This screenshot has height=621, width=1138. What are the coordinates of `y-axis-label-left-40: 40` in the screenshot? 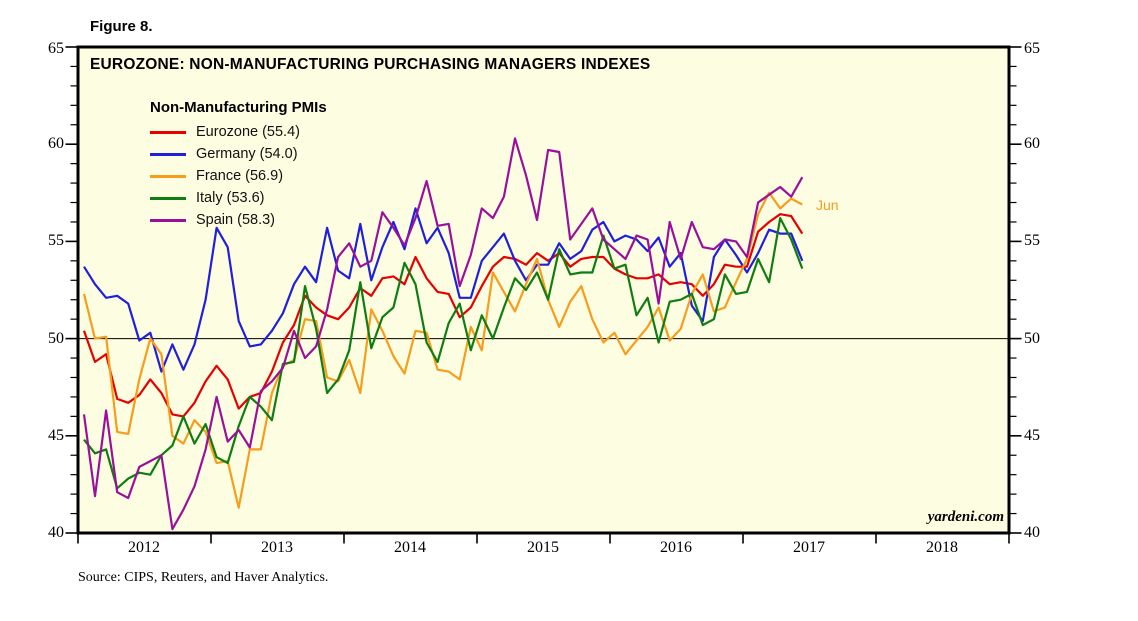 It's located at (56, 532).